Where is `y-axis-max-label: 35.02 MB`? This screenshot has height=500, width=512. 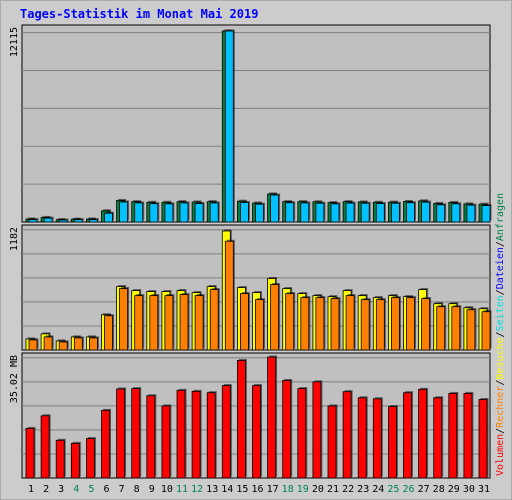 y-axis-max-label: 35.02 MB is located at coordinates (14, 379).